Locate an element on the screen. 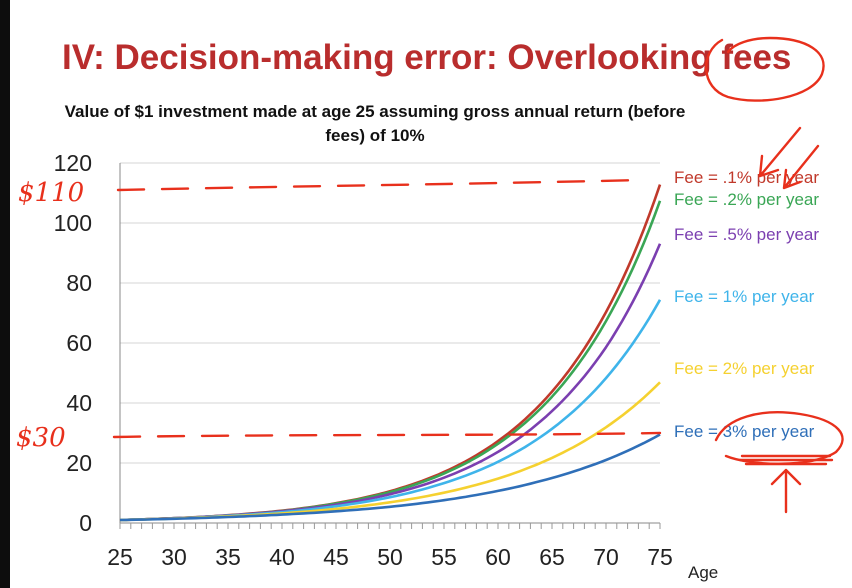 The image size is (852, 588). y-tick-label: 40 is located at coordinates (79, 403).